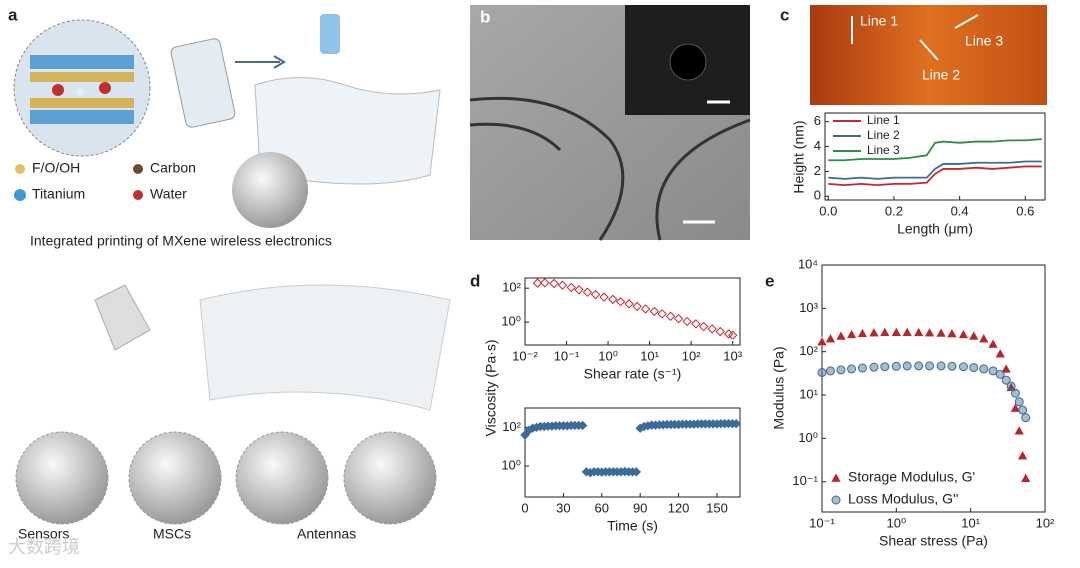 The height and width of the screenshot is (568, 1080). What do you see at coordinates (732, 355) in the screenshot?
I see `x-tick-label: 10³` at bounding box center [732, 355].